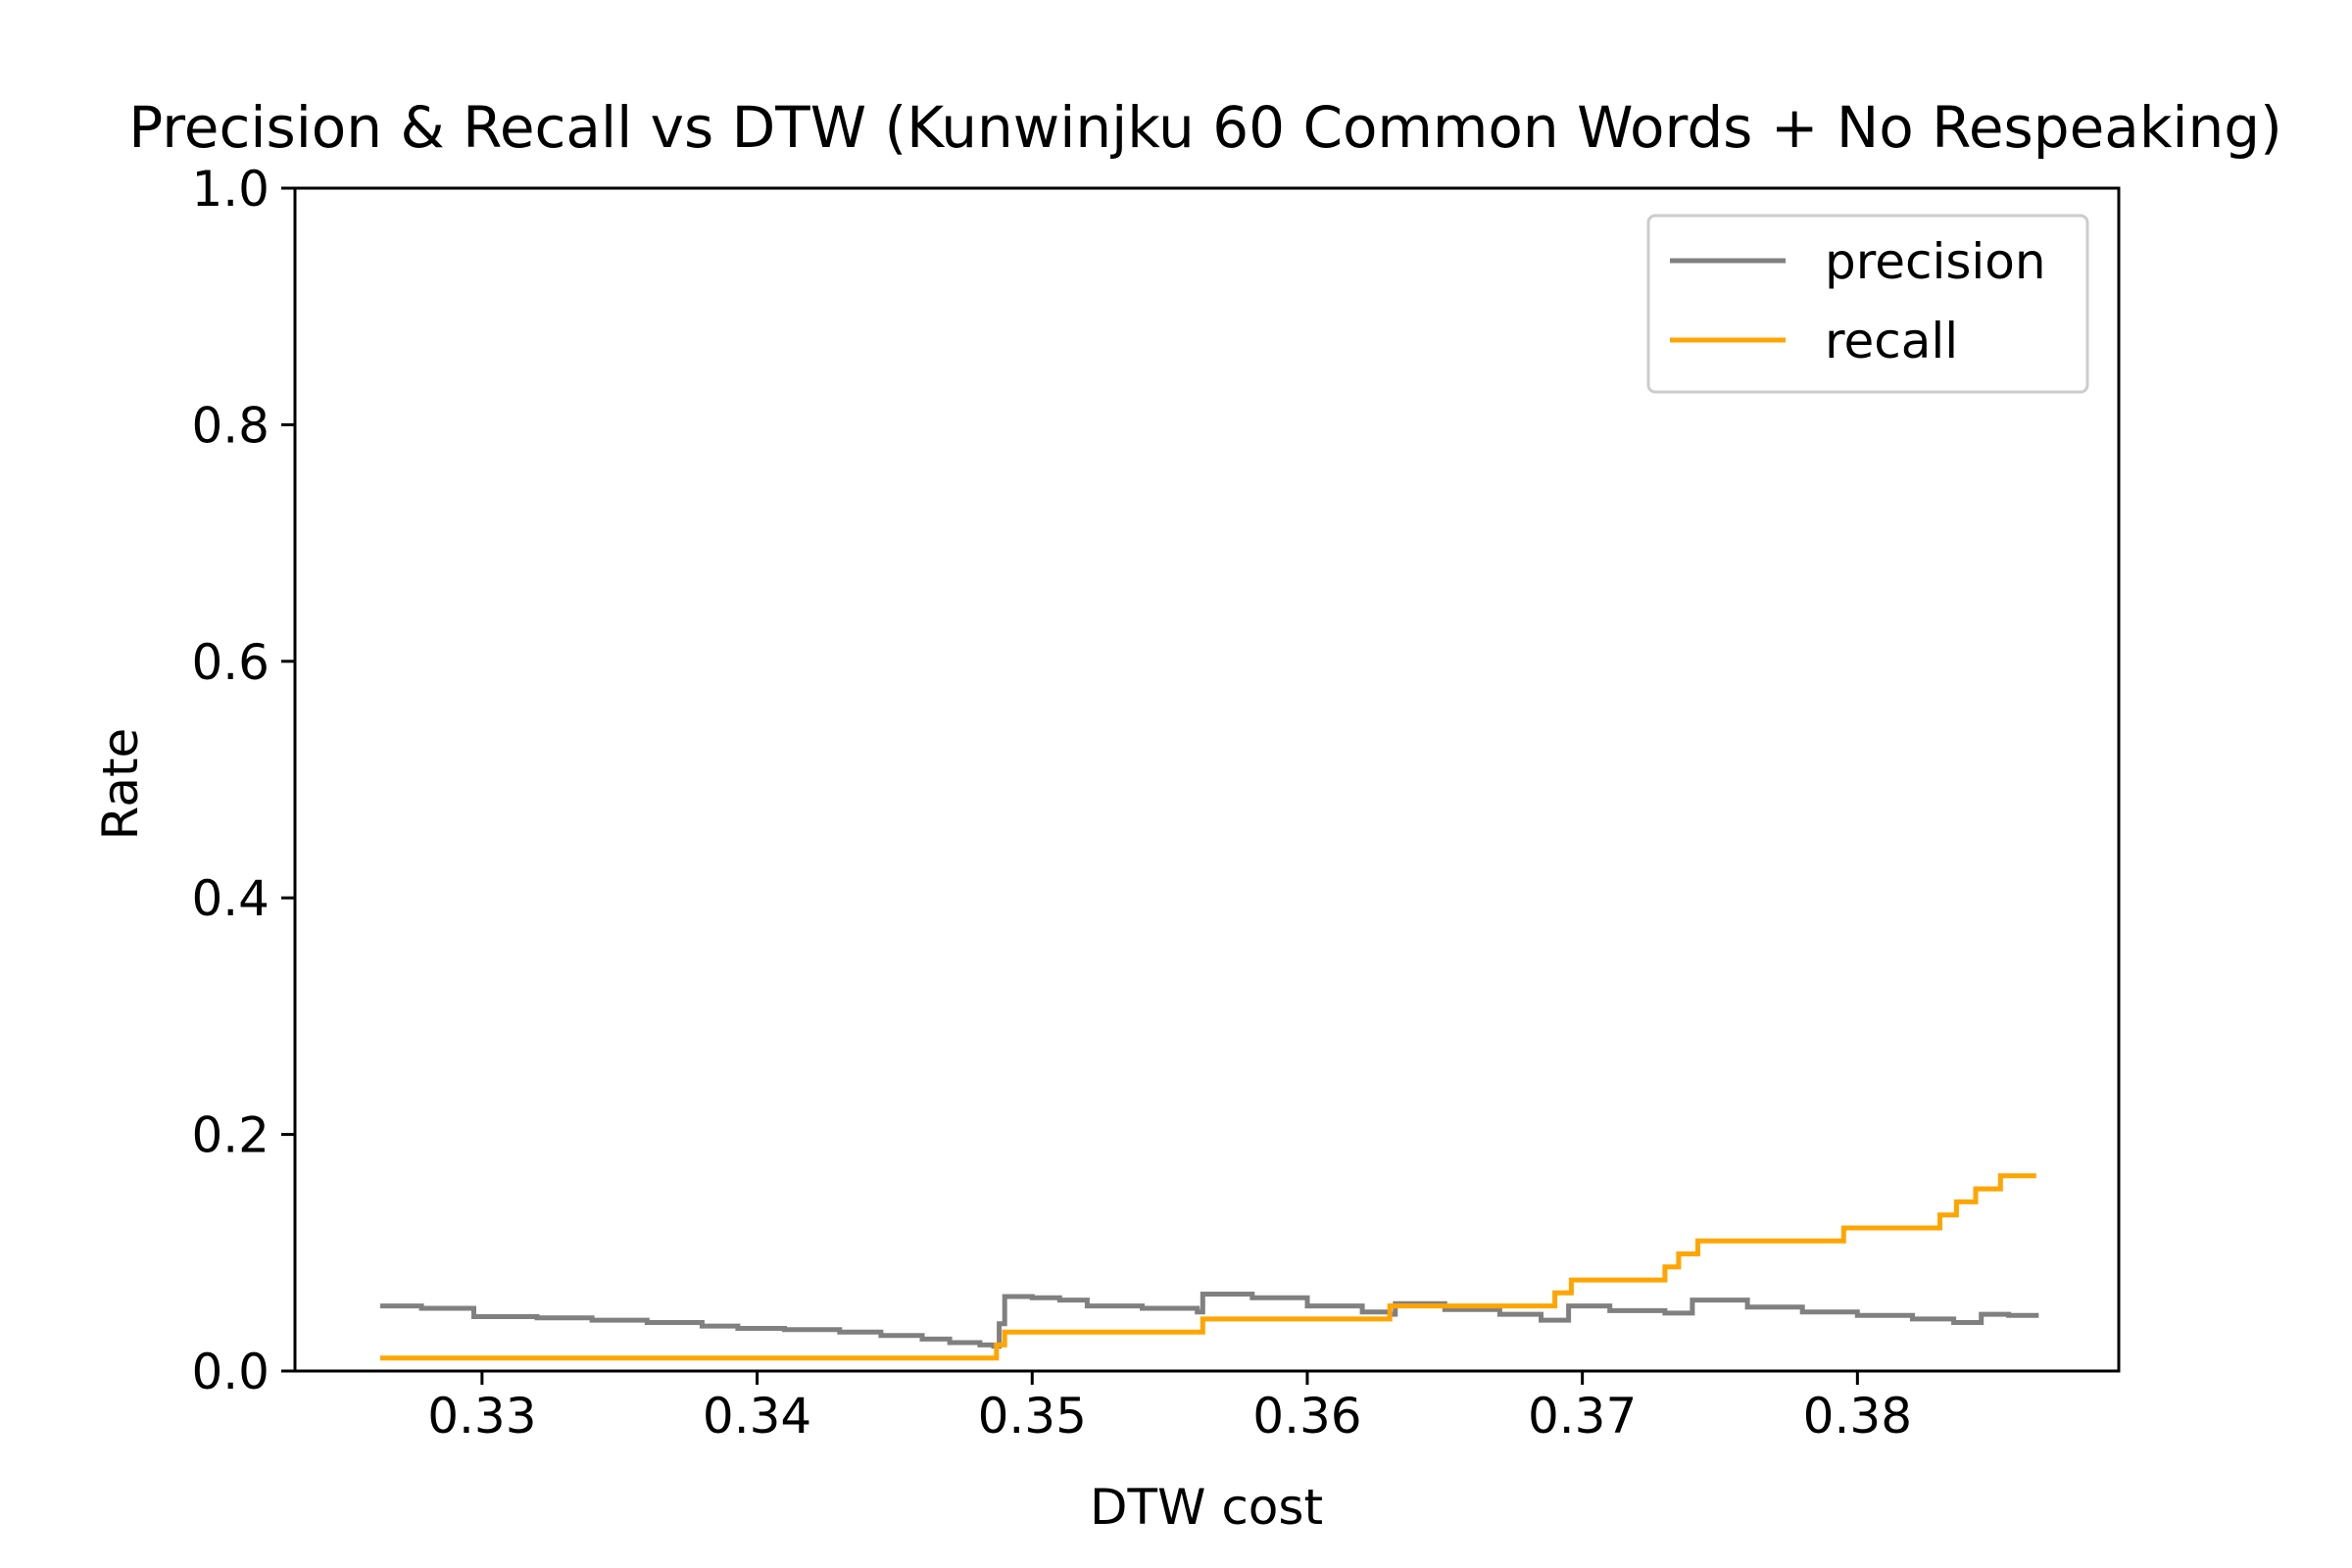 The height and width of the screenshot is (1568, 2352). I want to click on legend: precision recall, so click(1867, 304).